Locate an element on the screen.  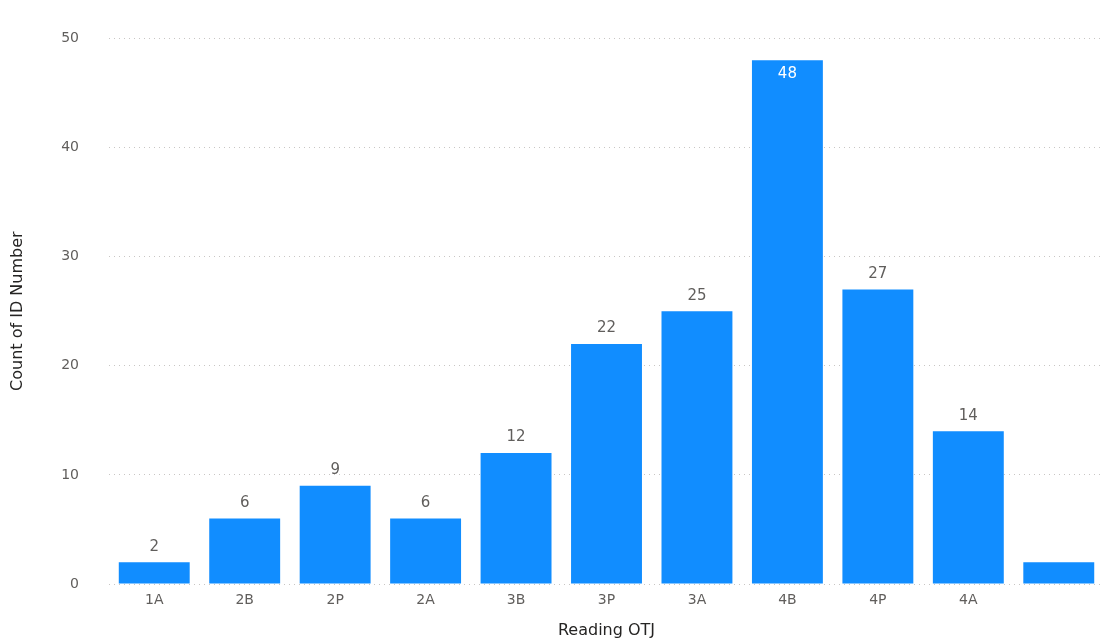
x-tick-label: 1A is located at coordinates (154, 599).